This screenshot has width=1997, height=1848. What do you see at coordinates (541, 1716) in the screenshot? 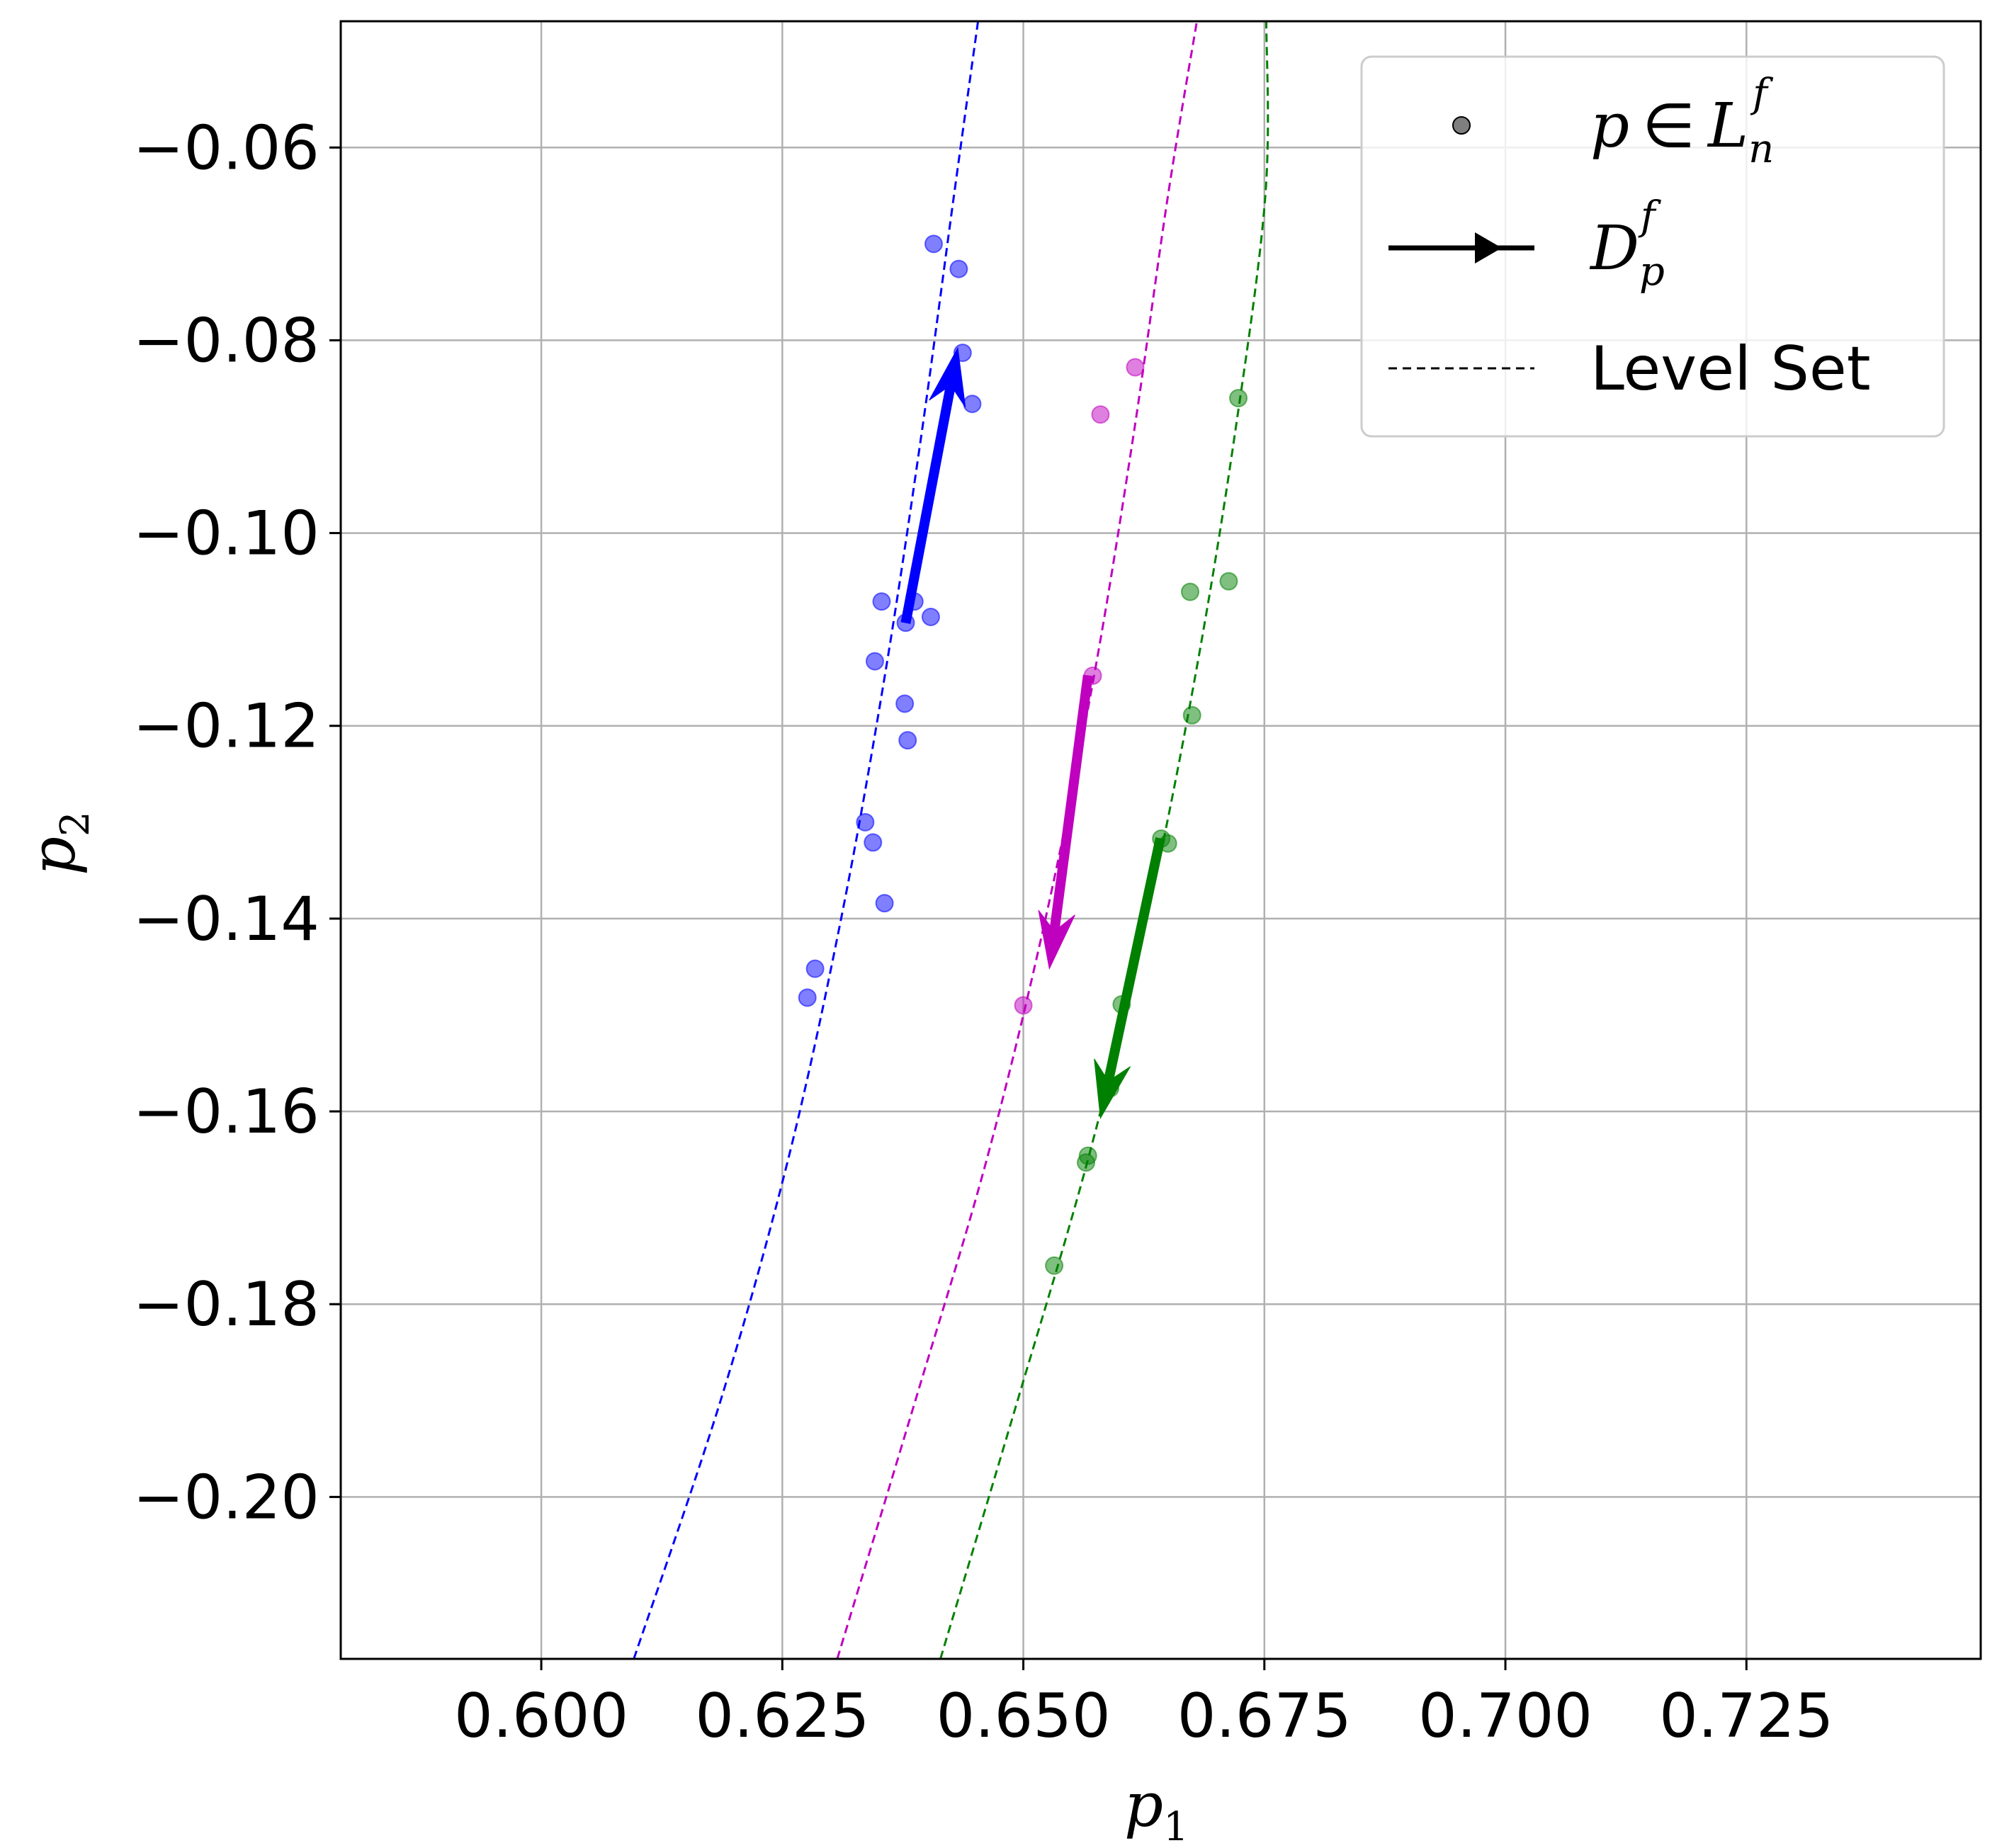
I see `x-tick-label: 0.600` at bounding box center [541, 1716].